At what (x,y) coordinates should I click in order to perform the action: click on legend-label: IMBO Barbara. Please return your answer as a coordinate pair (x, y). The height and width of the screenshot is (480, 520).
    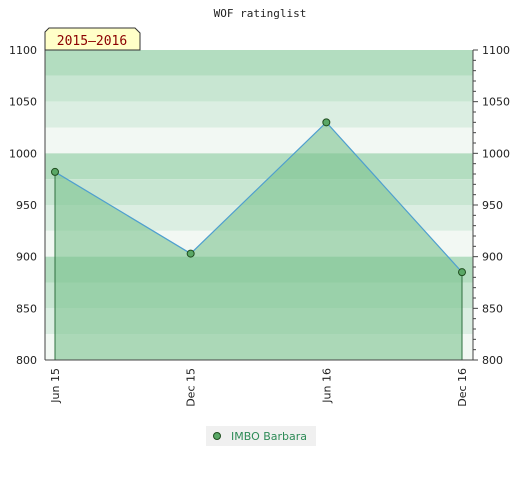
    Looking at the image, I should click on (269, 436).